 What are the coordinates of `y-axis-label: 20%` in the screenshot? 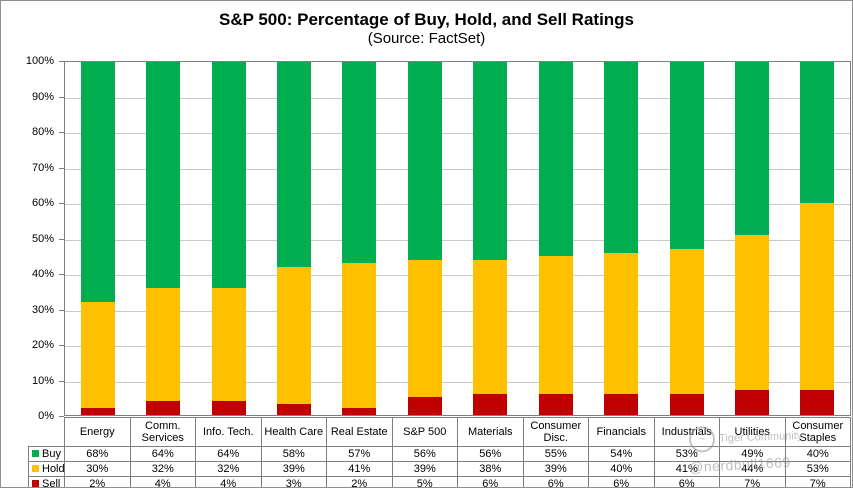 It's located at (42, 345).